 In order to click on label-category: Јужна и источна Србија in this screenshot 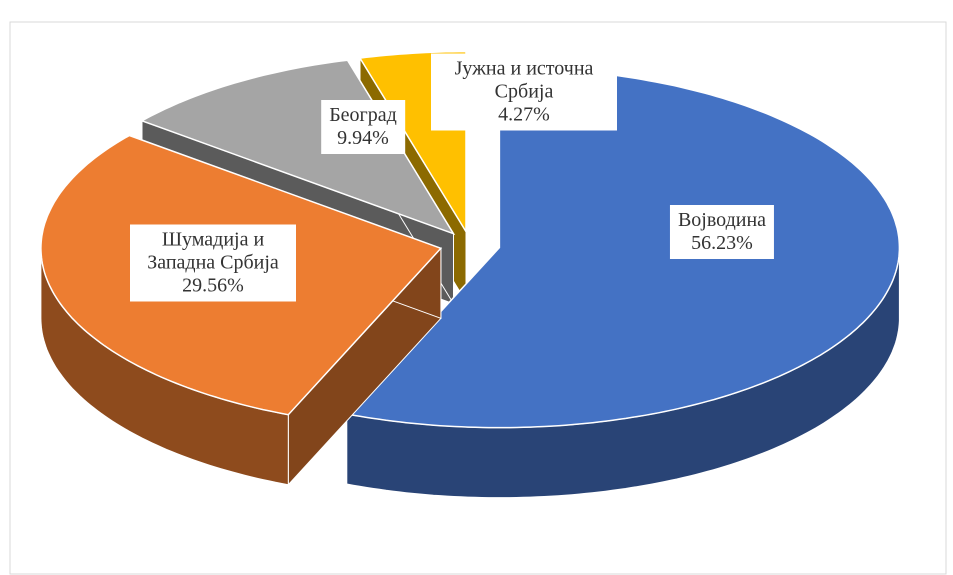, I will do `click(524, 80)`.